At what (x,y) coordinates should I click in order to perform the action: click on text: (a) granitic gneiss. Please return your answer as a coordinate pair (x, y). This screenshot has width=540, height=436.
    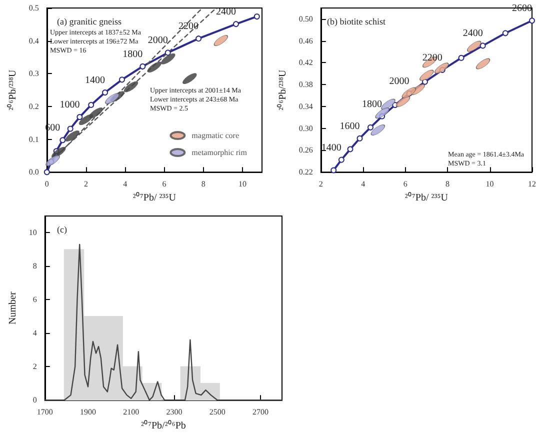
    Looking at the image, I should click on (89, 21).